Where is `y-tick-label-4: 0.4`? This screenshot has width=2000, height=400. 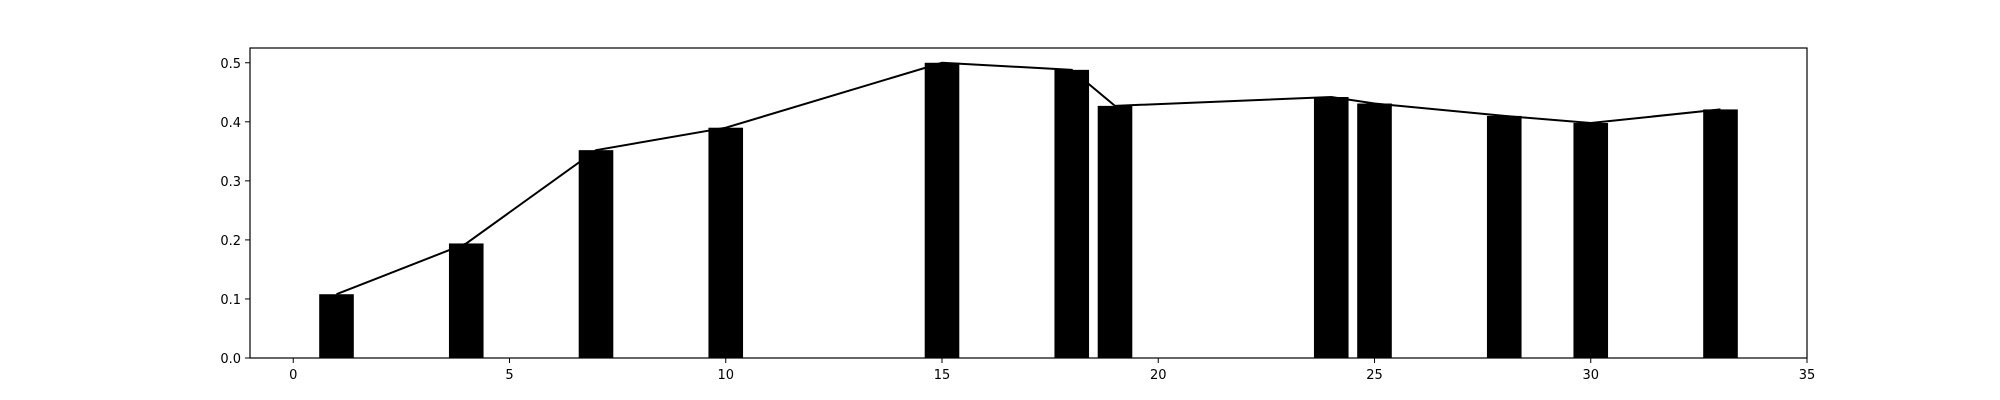
y-tick-label-4: 0.4 is located at coordinates (230, 123).